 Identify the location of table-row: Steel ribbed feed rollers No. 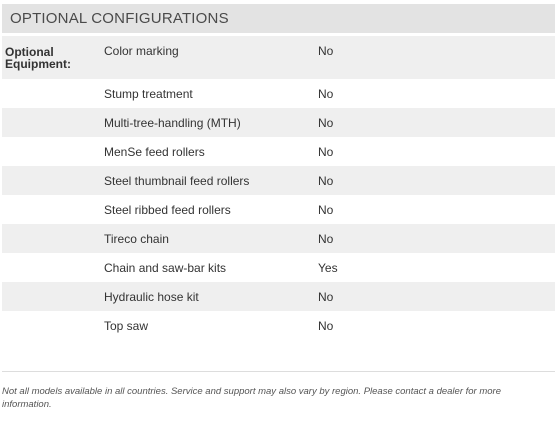
(278, 209).